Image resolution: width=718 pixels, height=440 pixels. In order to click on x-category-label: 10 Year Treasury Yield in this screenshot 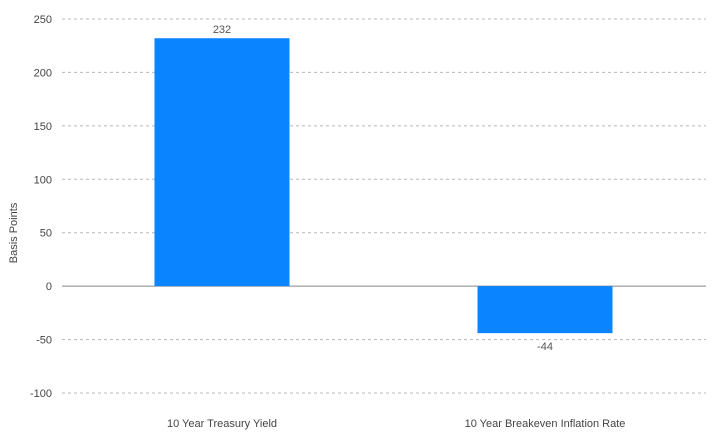, I will do `click(222, 424)`.